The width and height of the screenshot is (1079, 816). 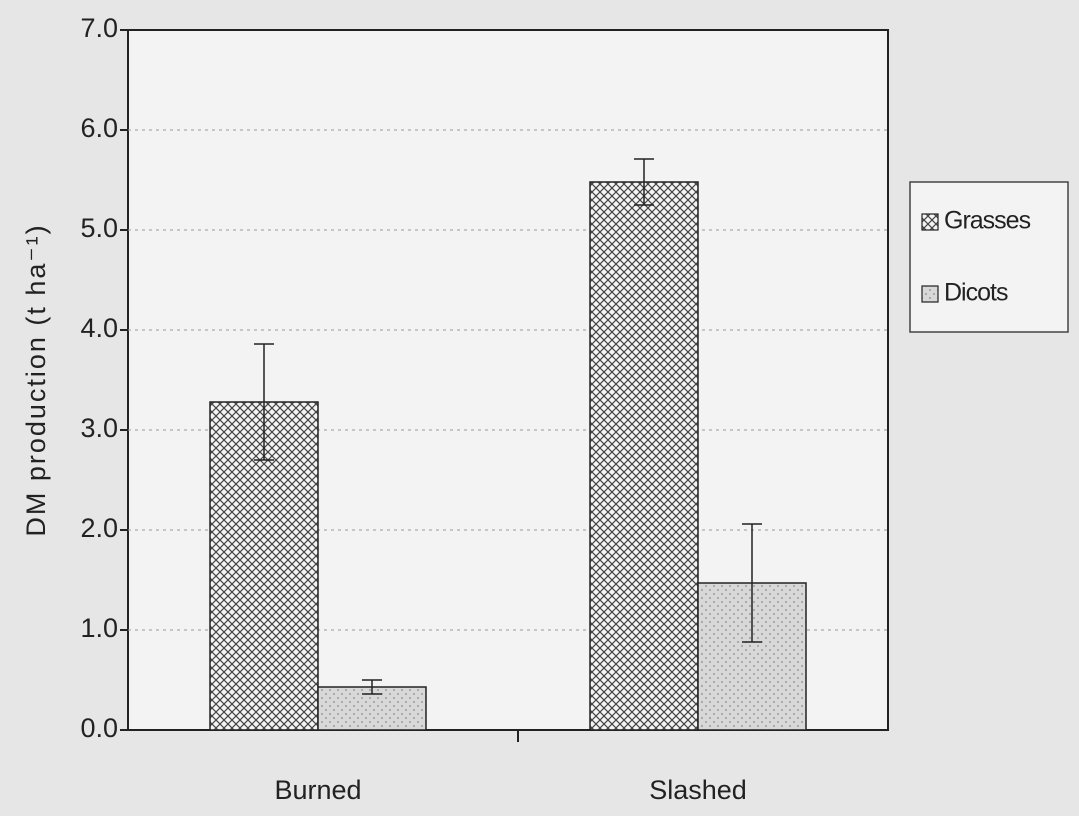 What do you see at coordinates (99, 328) in the screenshot?
I see `y-tick-label: 4.0` at bounding box center [99, 328].